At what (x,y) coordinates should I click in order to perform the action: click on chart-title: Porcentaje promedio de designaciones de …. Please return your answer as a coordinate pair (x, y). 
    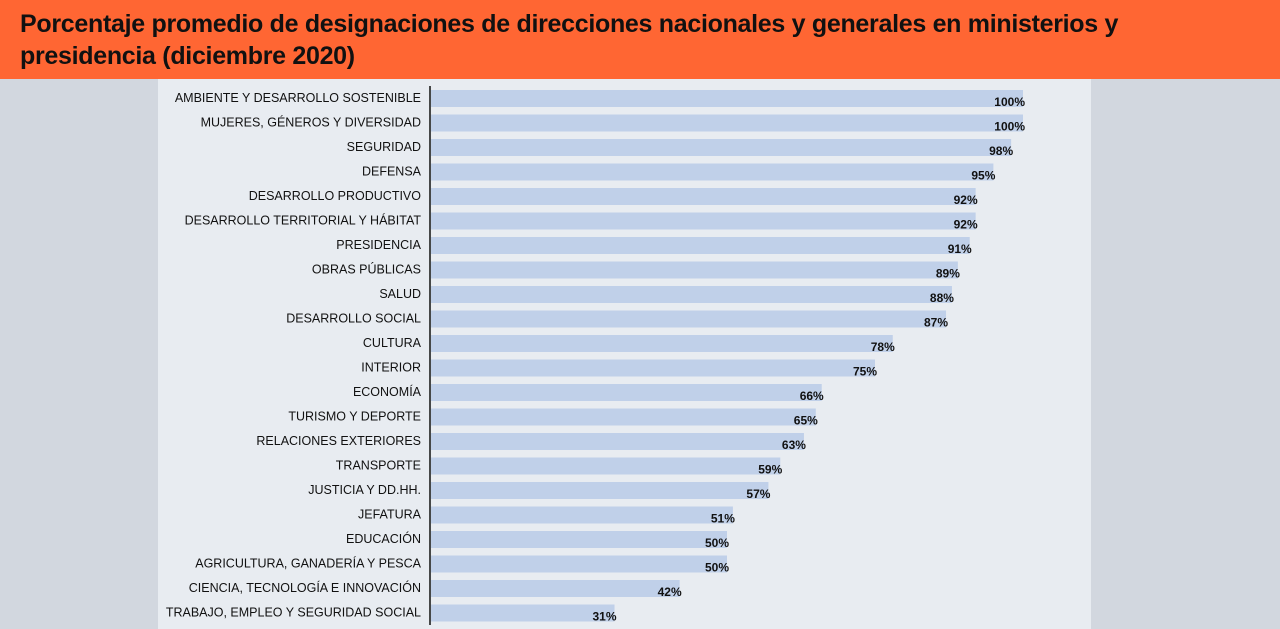
    Looking at the image, I should click on (569, 40).